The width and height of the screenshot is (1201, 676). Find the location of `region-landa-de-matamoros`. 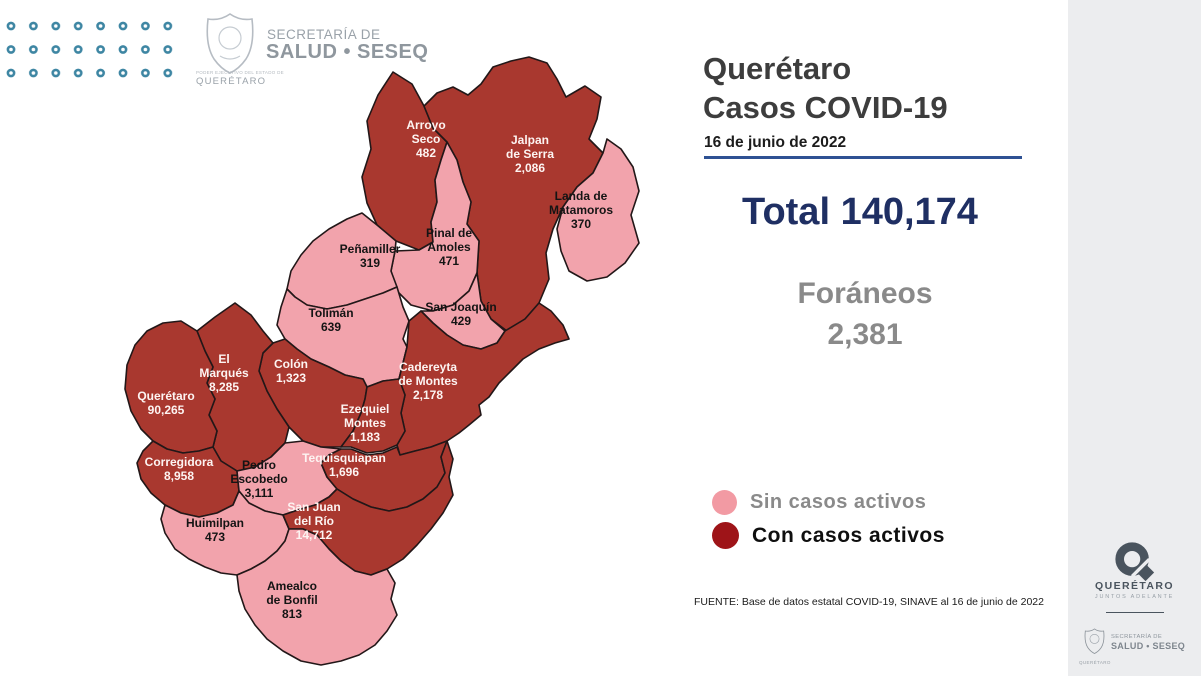

region-landa-de-matamoros is located at coordinates (598, 210).